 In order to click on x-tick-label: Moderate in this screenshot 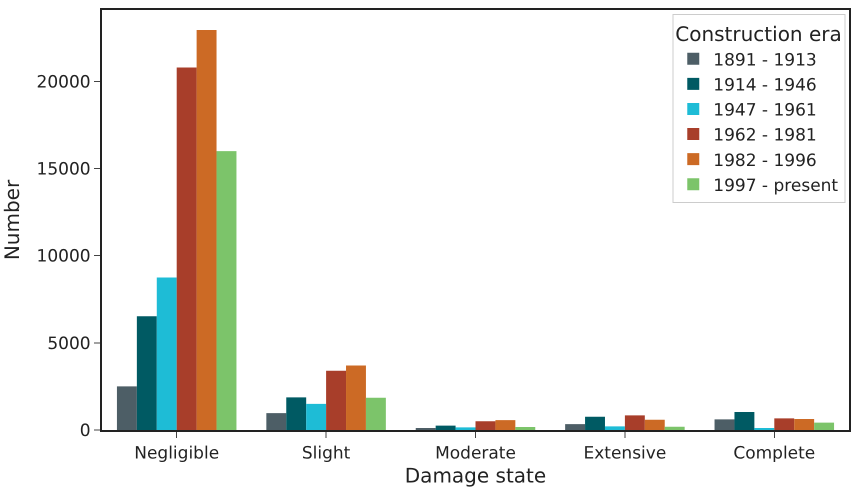, I will do `click(475, 453)`.